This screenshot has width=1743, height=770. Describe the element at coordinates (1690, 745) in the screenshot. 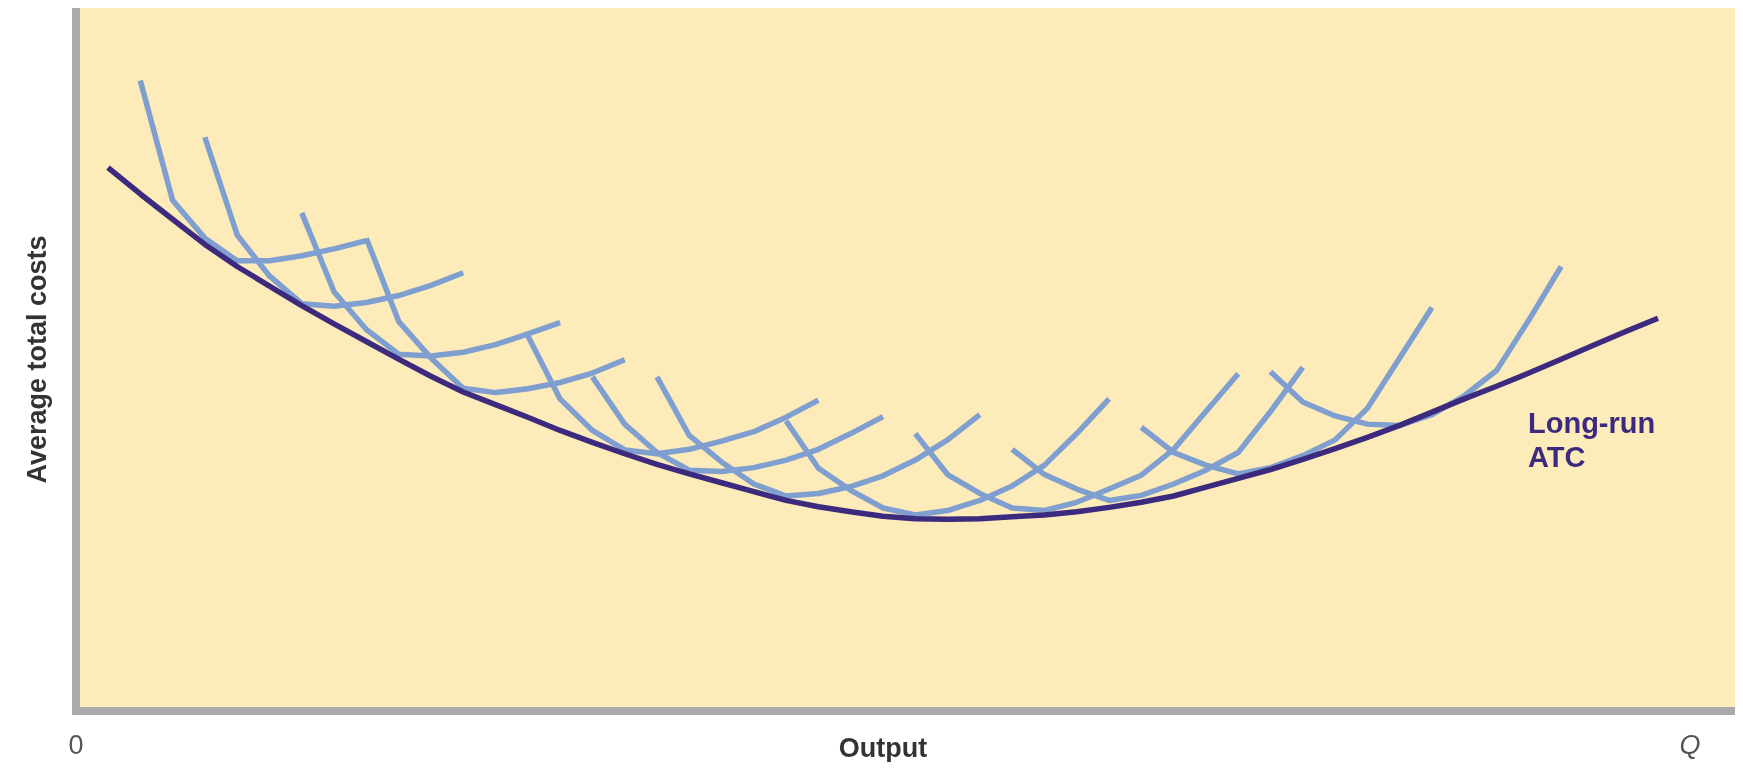

I see `text: Q` at that location.